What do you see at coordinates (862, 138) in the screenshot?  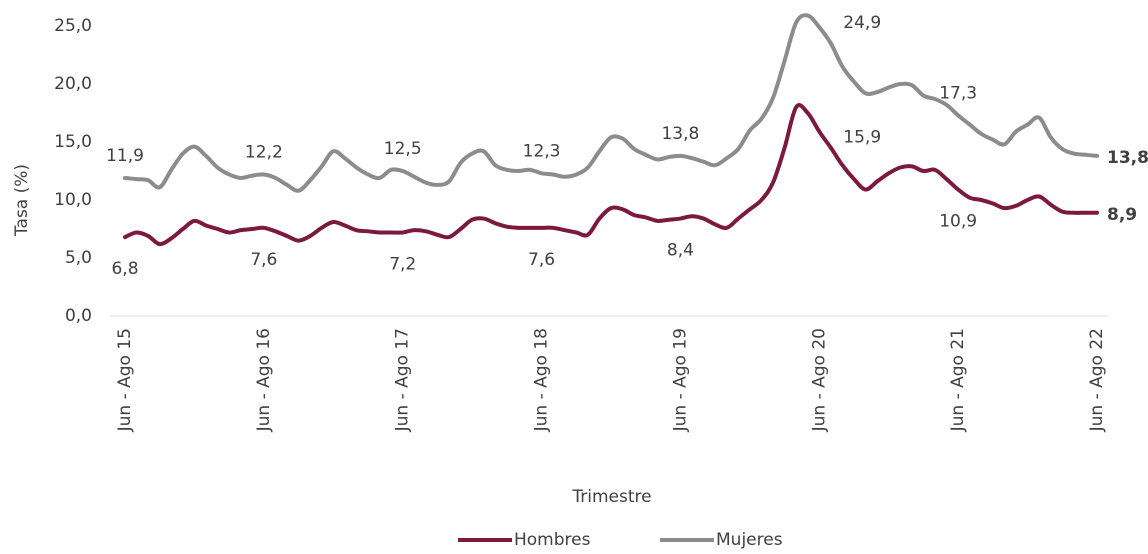 I see `data-label: 15,9` at bounding box center [862, 138].